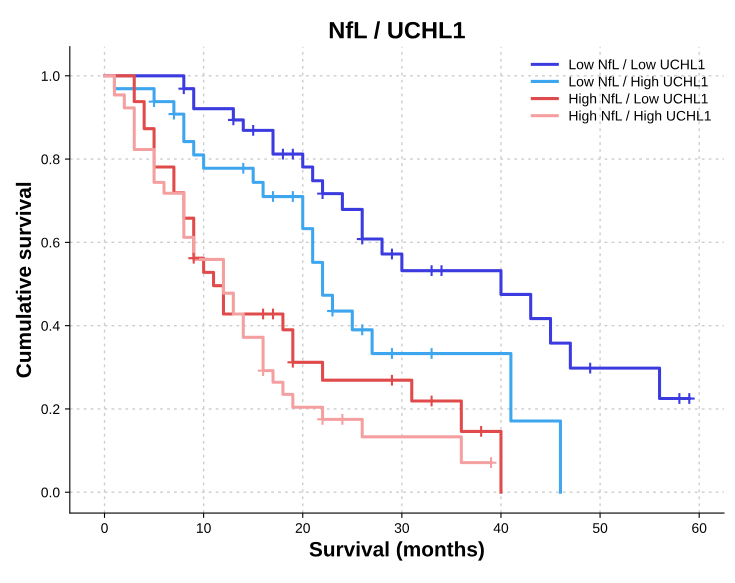 Image resolution: width=735 pixels, height=583 pixels. What do you see at coordinates (699, 528) in the screenshot?
I see `x-tick-label: 60` at bounding box center [699, 528].